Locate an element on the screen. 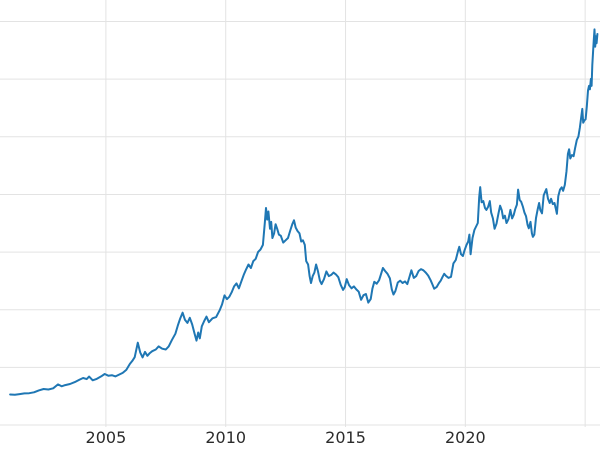 This screenshot has height=450, width=600. x-tick-label: 2010 is located at coordinates (225, 437).